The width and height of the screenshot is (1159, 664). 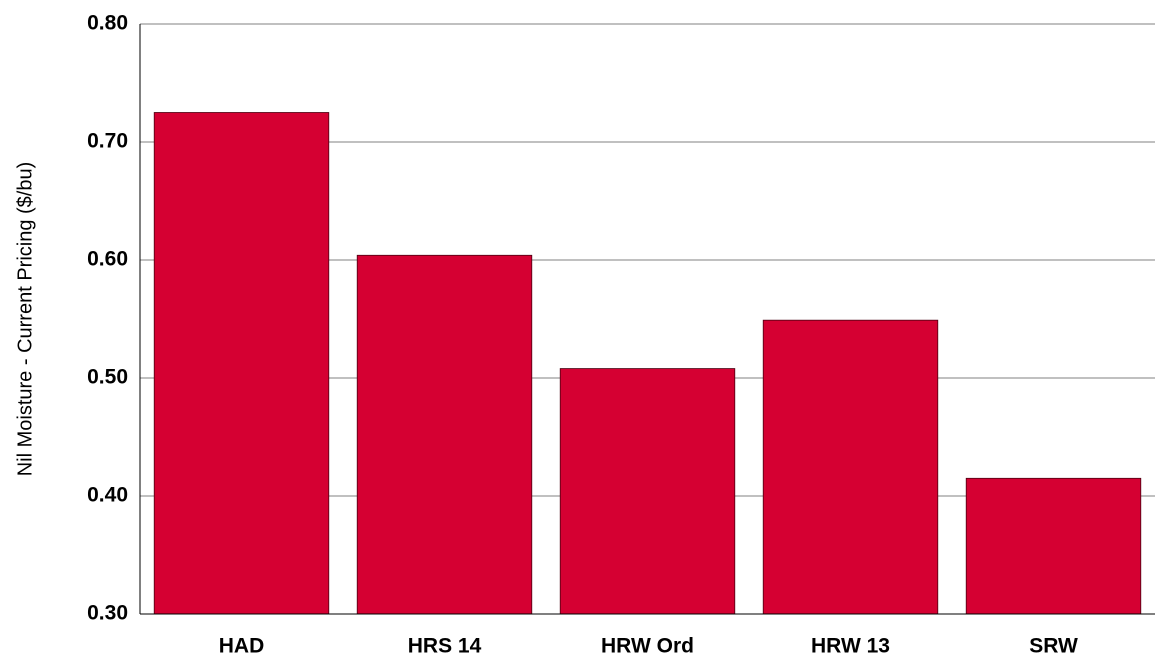 I want to click on y-axis-title: Nil Moisture - Current Pricing ($/bu), so click(x=25, y=319).